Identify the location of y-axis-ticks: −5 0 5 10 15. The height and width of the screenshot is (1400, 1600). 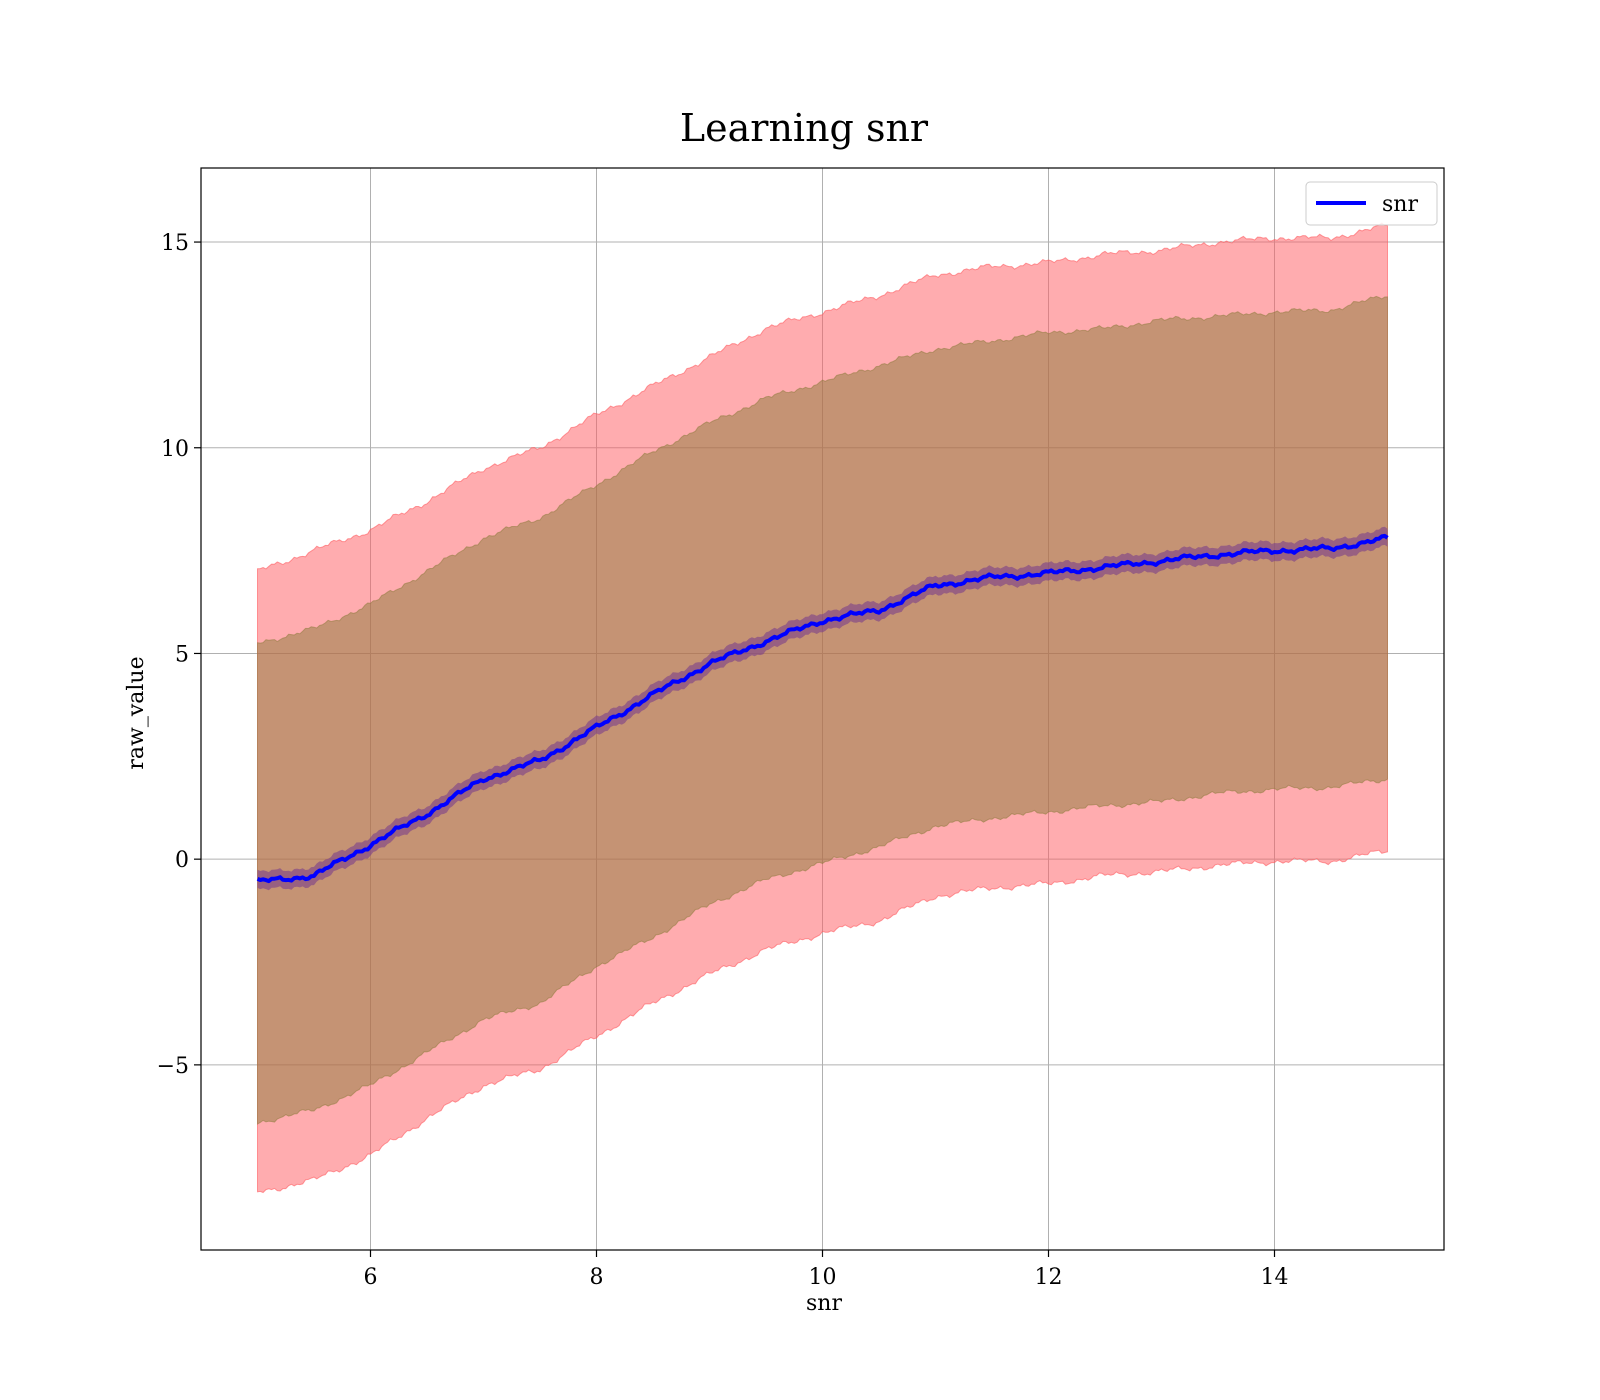
(179, 655).